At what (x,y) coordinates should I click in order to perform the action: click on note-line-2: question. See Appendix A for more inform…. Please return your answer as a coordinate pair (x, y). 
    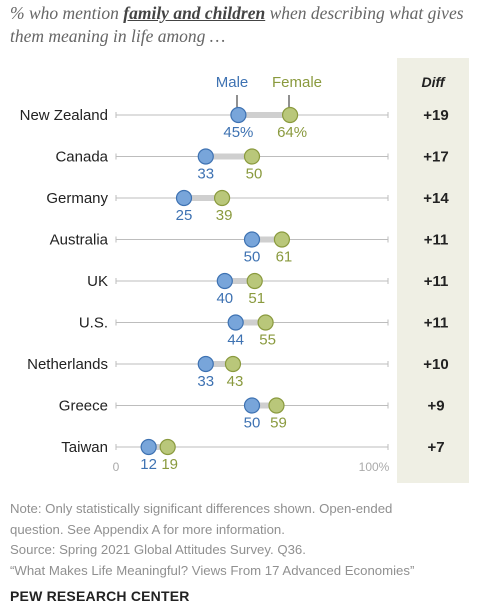
    Looking at the image, I should click on (147, 529).